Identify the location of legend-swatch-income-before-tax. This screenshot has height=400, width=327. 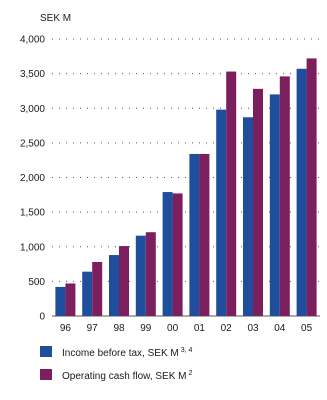
(46, 351).